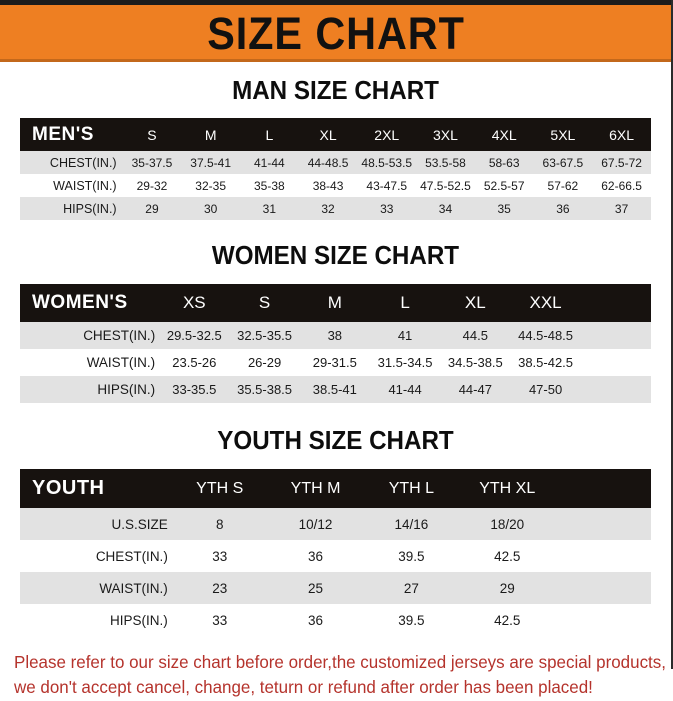 This screenshot has height=701, width=673. I want to click on cell-youth-0-3: 18/20, so click(507, 524).